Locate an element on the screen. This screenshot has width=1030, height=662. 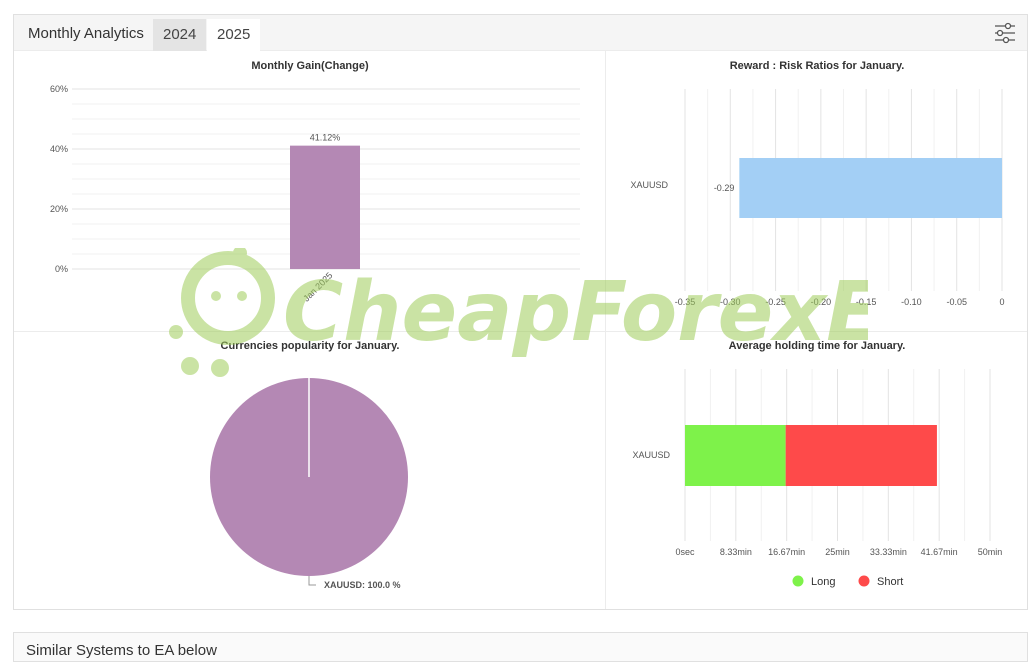
x-tick-label: -0.10 is located at coordinates (911, 302).